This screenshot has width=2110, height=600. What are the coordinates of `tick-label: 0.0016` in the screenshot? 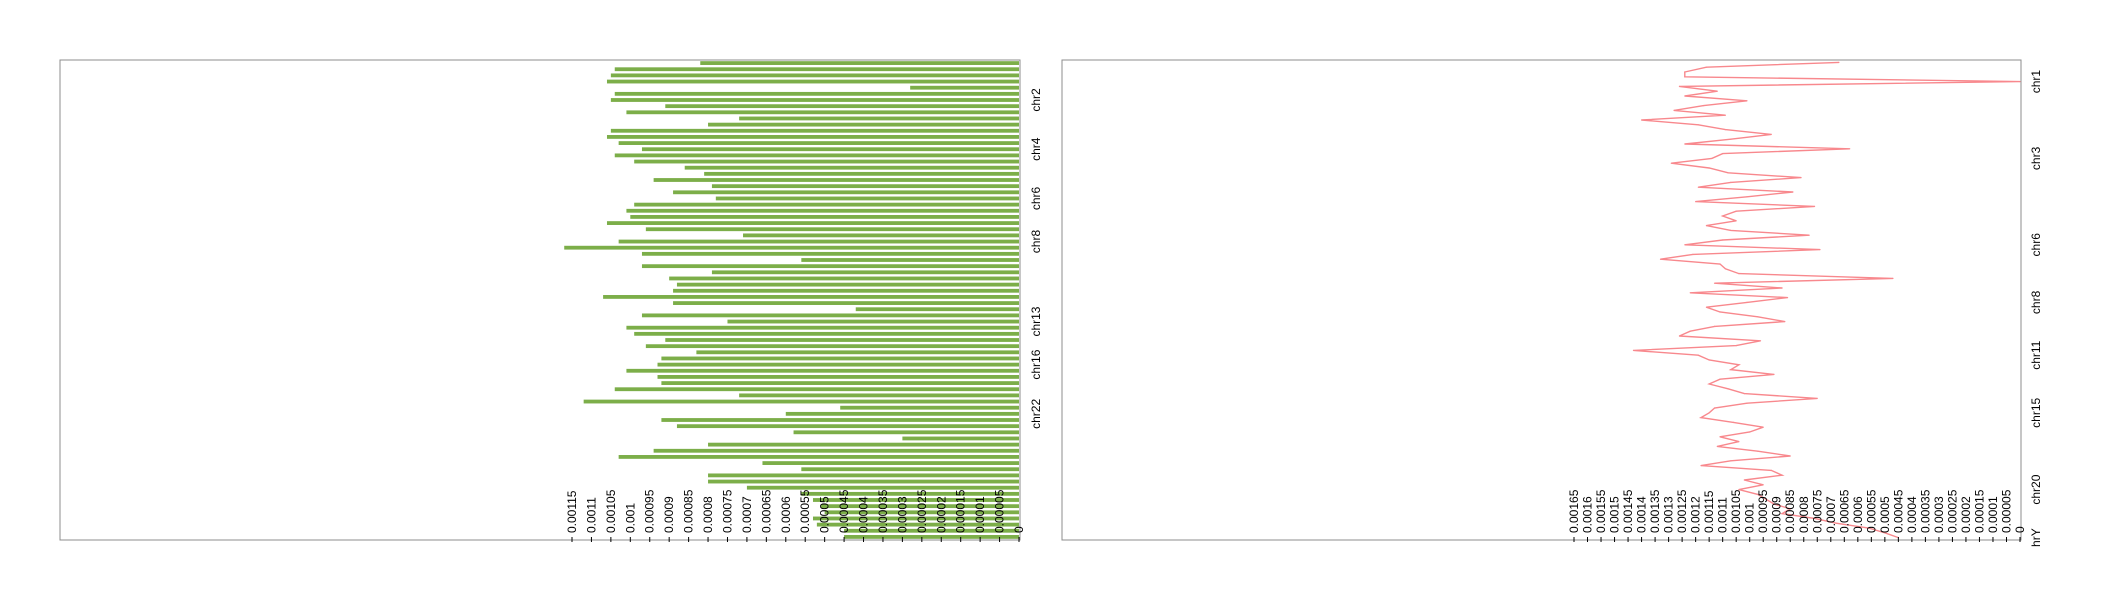 It's located at (1588, 514).